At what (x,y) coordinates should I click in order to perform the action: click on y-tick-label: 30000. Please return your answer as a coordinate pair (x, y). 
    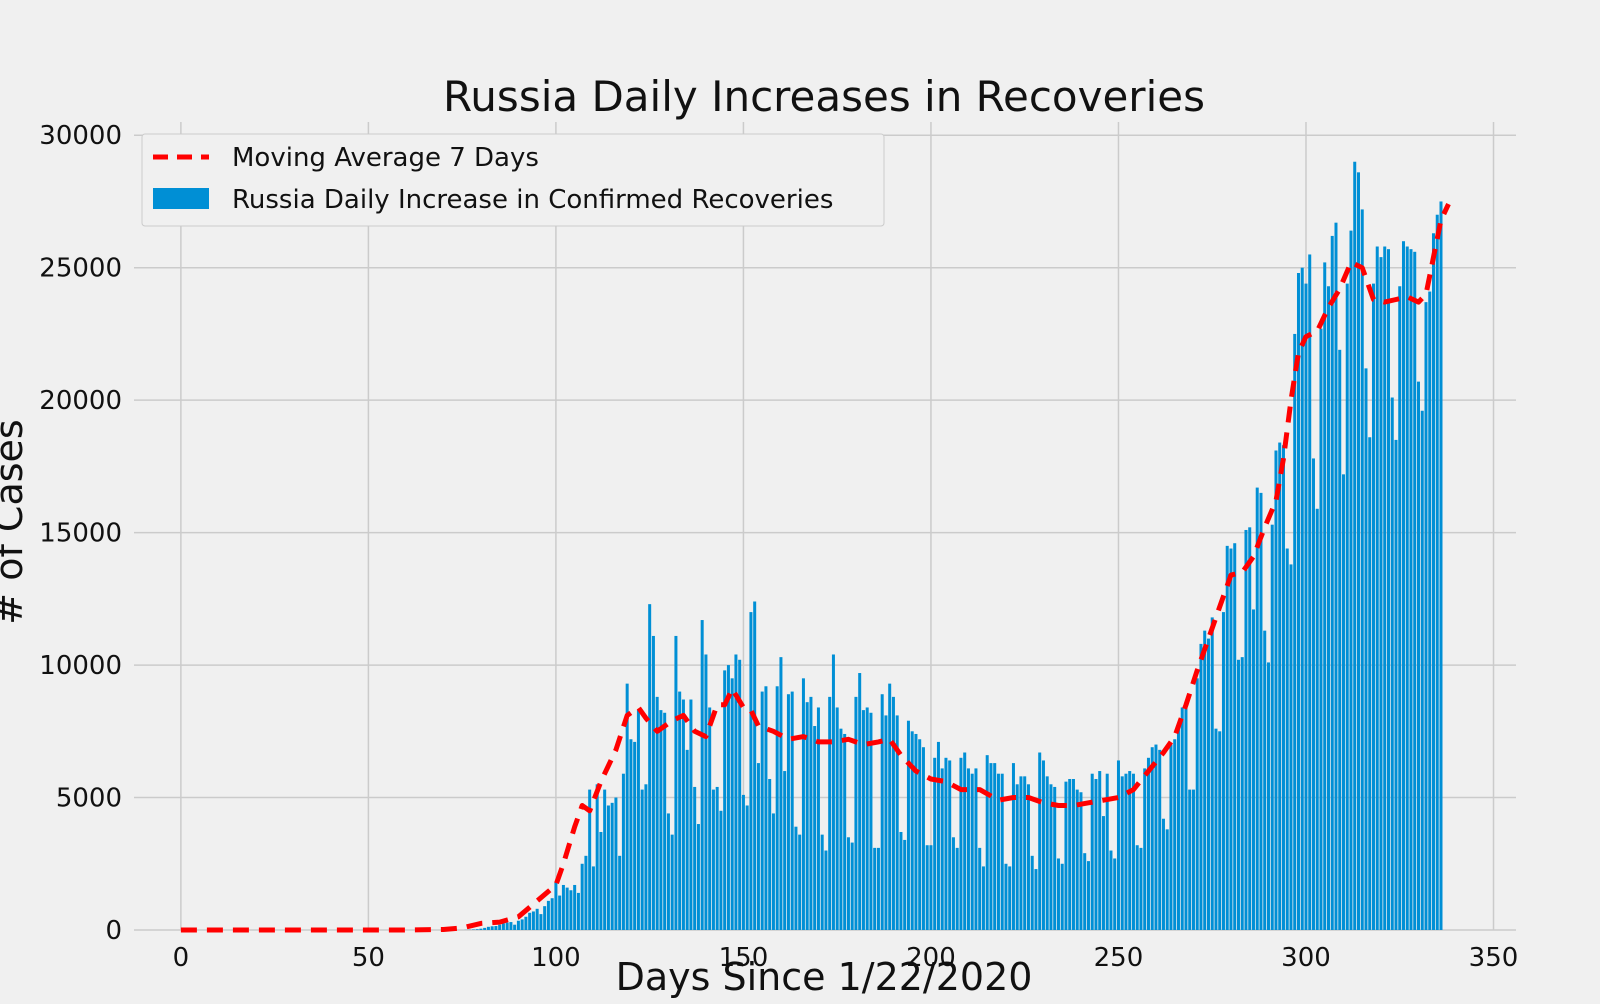
    Looking at the image, I should click on (80, 136).